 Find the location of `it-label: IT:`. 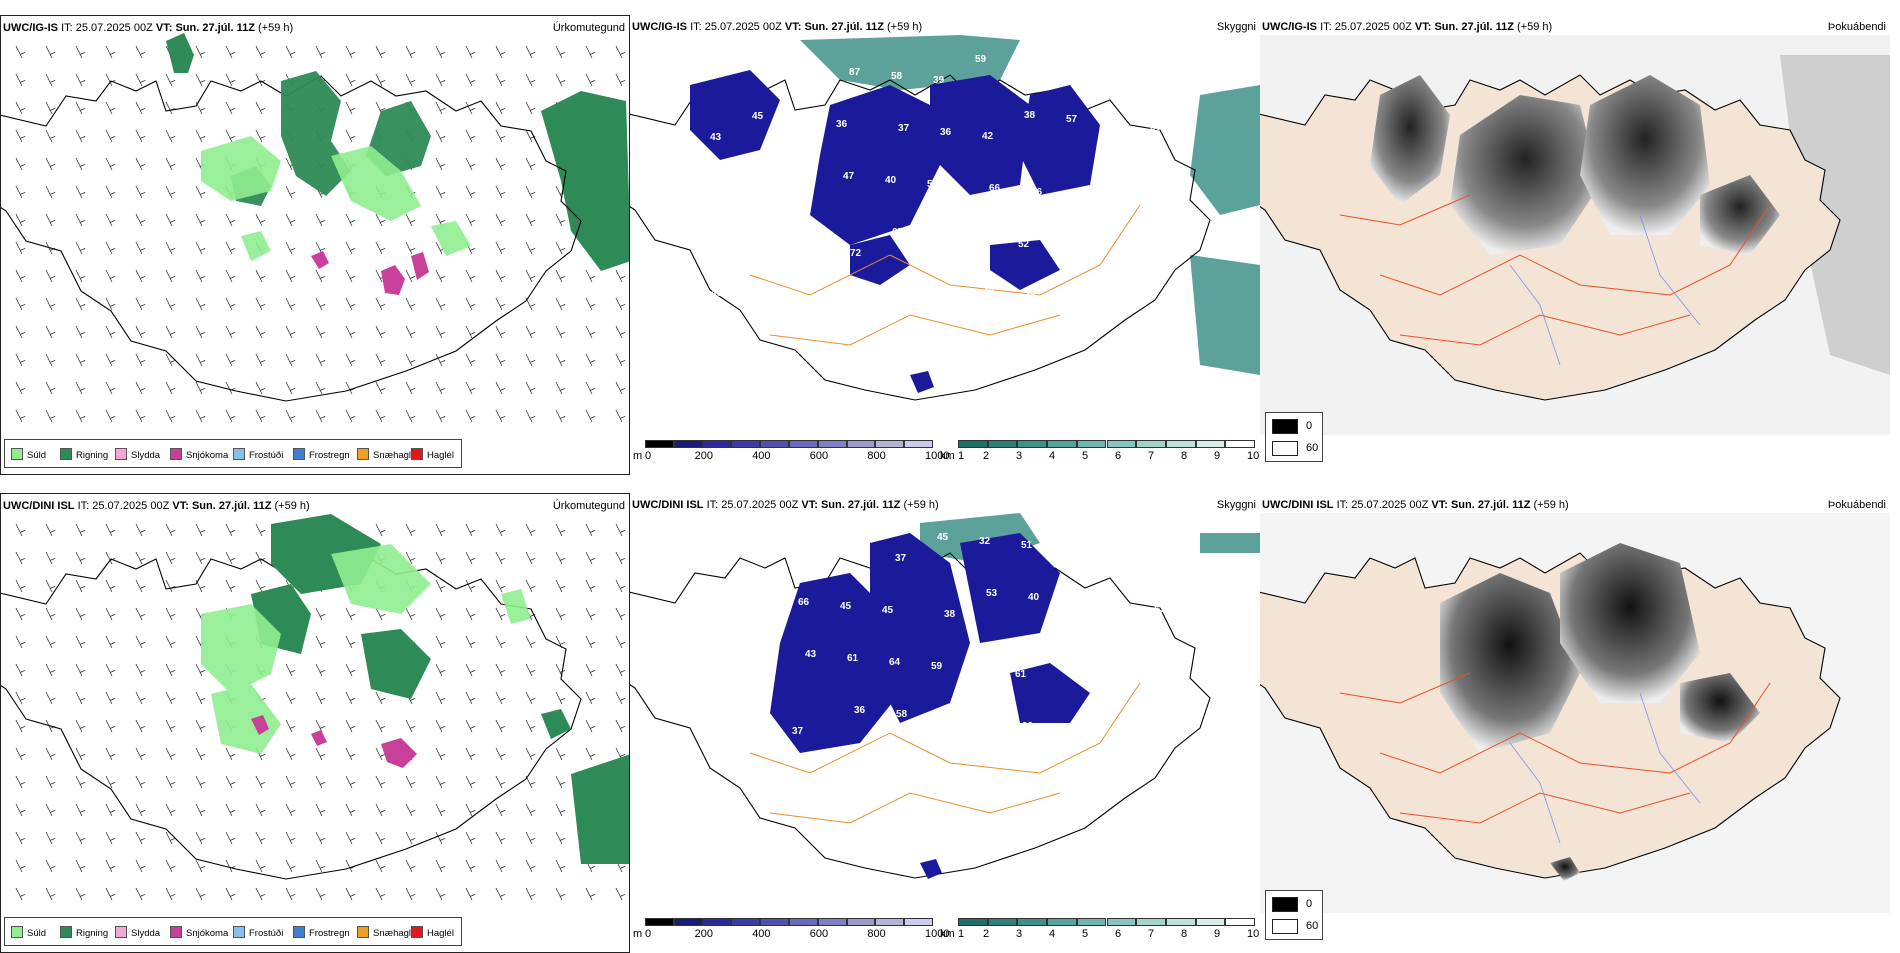

it-label: IT: is located at coordinates (1326, 27).